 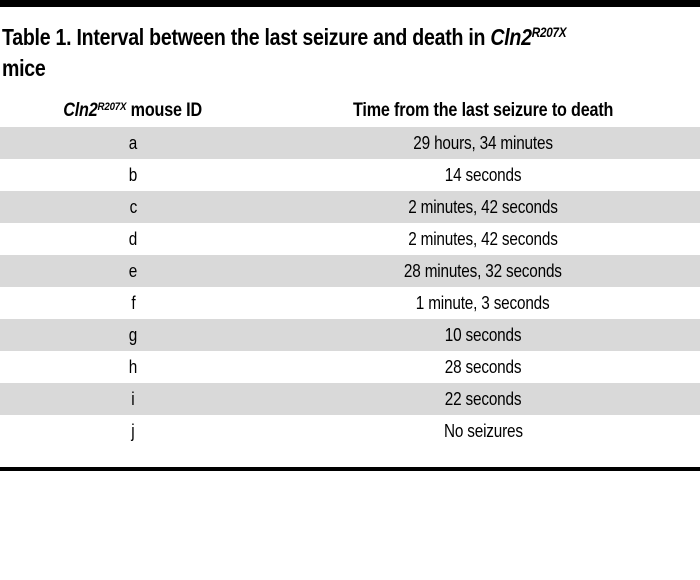 What do you see at coordinates (133, 238) in the screenshot?
I see `mouse-id-cell: d` at bounding box center [133, 238].